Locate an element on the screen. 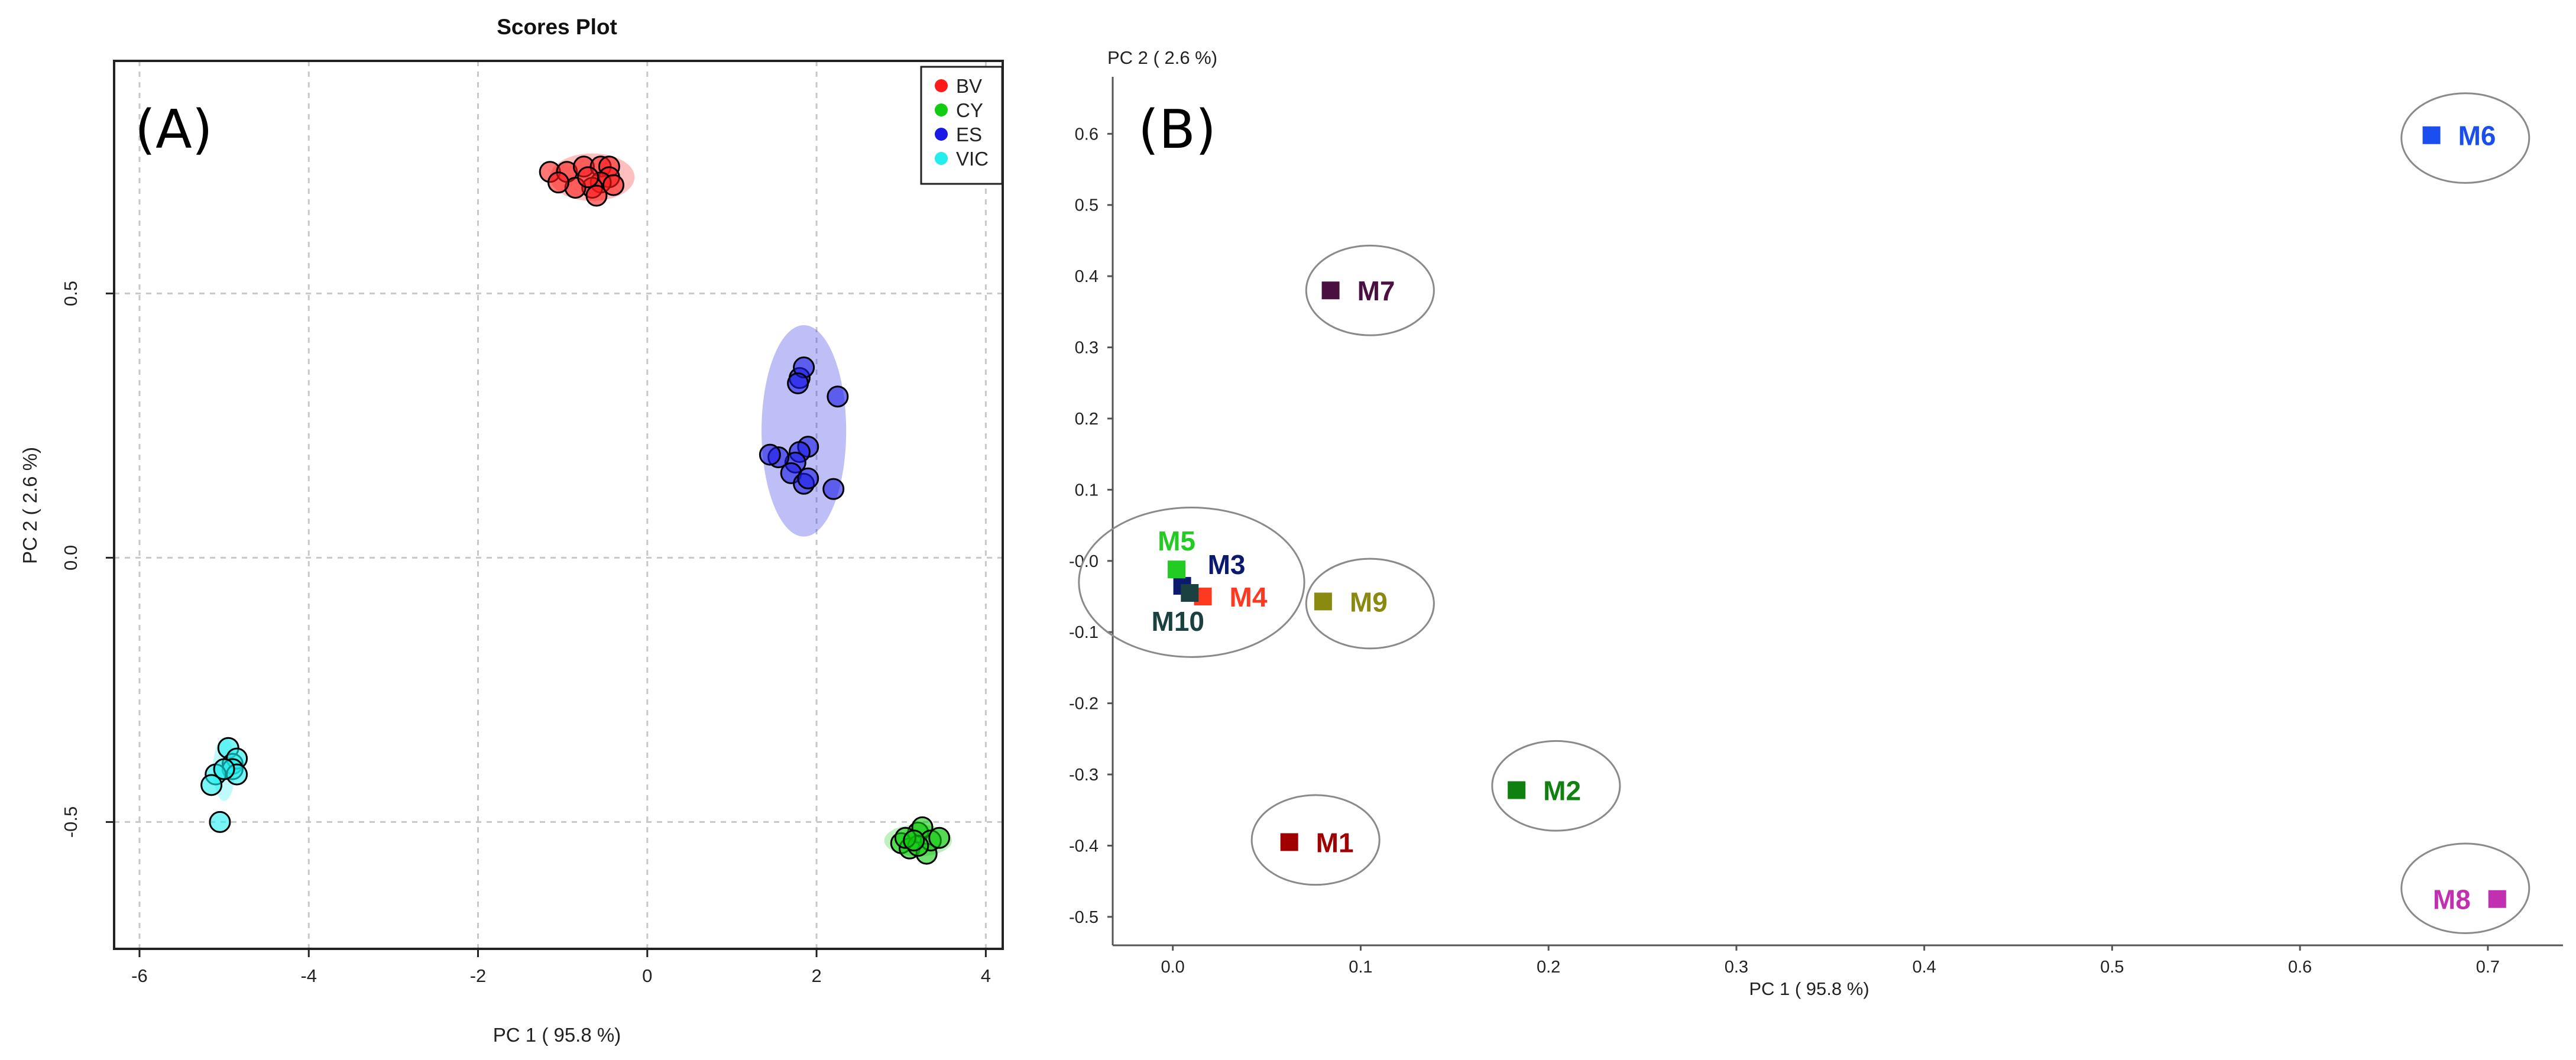 This screenshot has height=1060, width=2576. y-tick-label: 0.0 is located at coordinates (70, 557).